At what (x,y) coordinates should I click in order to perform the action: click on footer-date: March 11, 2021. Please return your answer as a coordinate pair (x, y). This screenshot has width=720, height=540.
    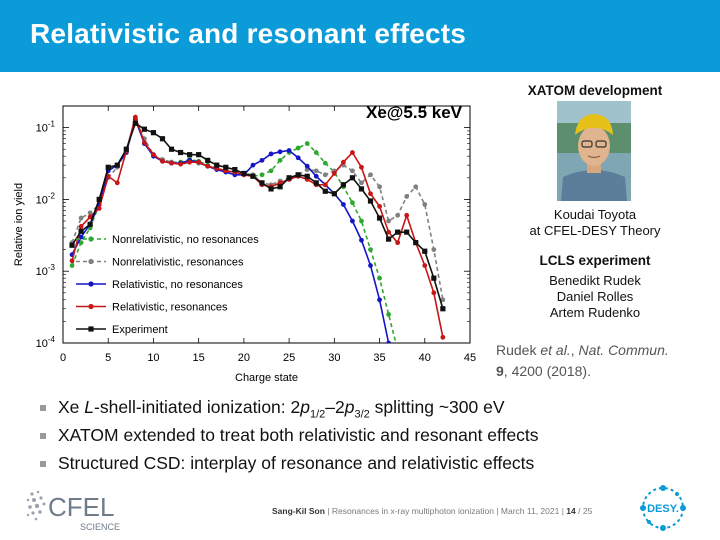
    Looking at the image, I should click on (530, 511).